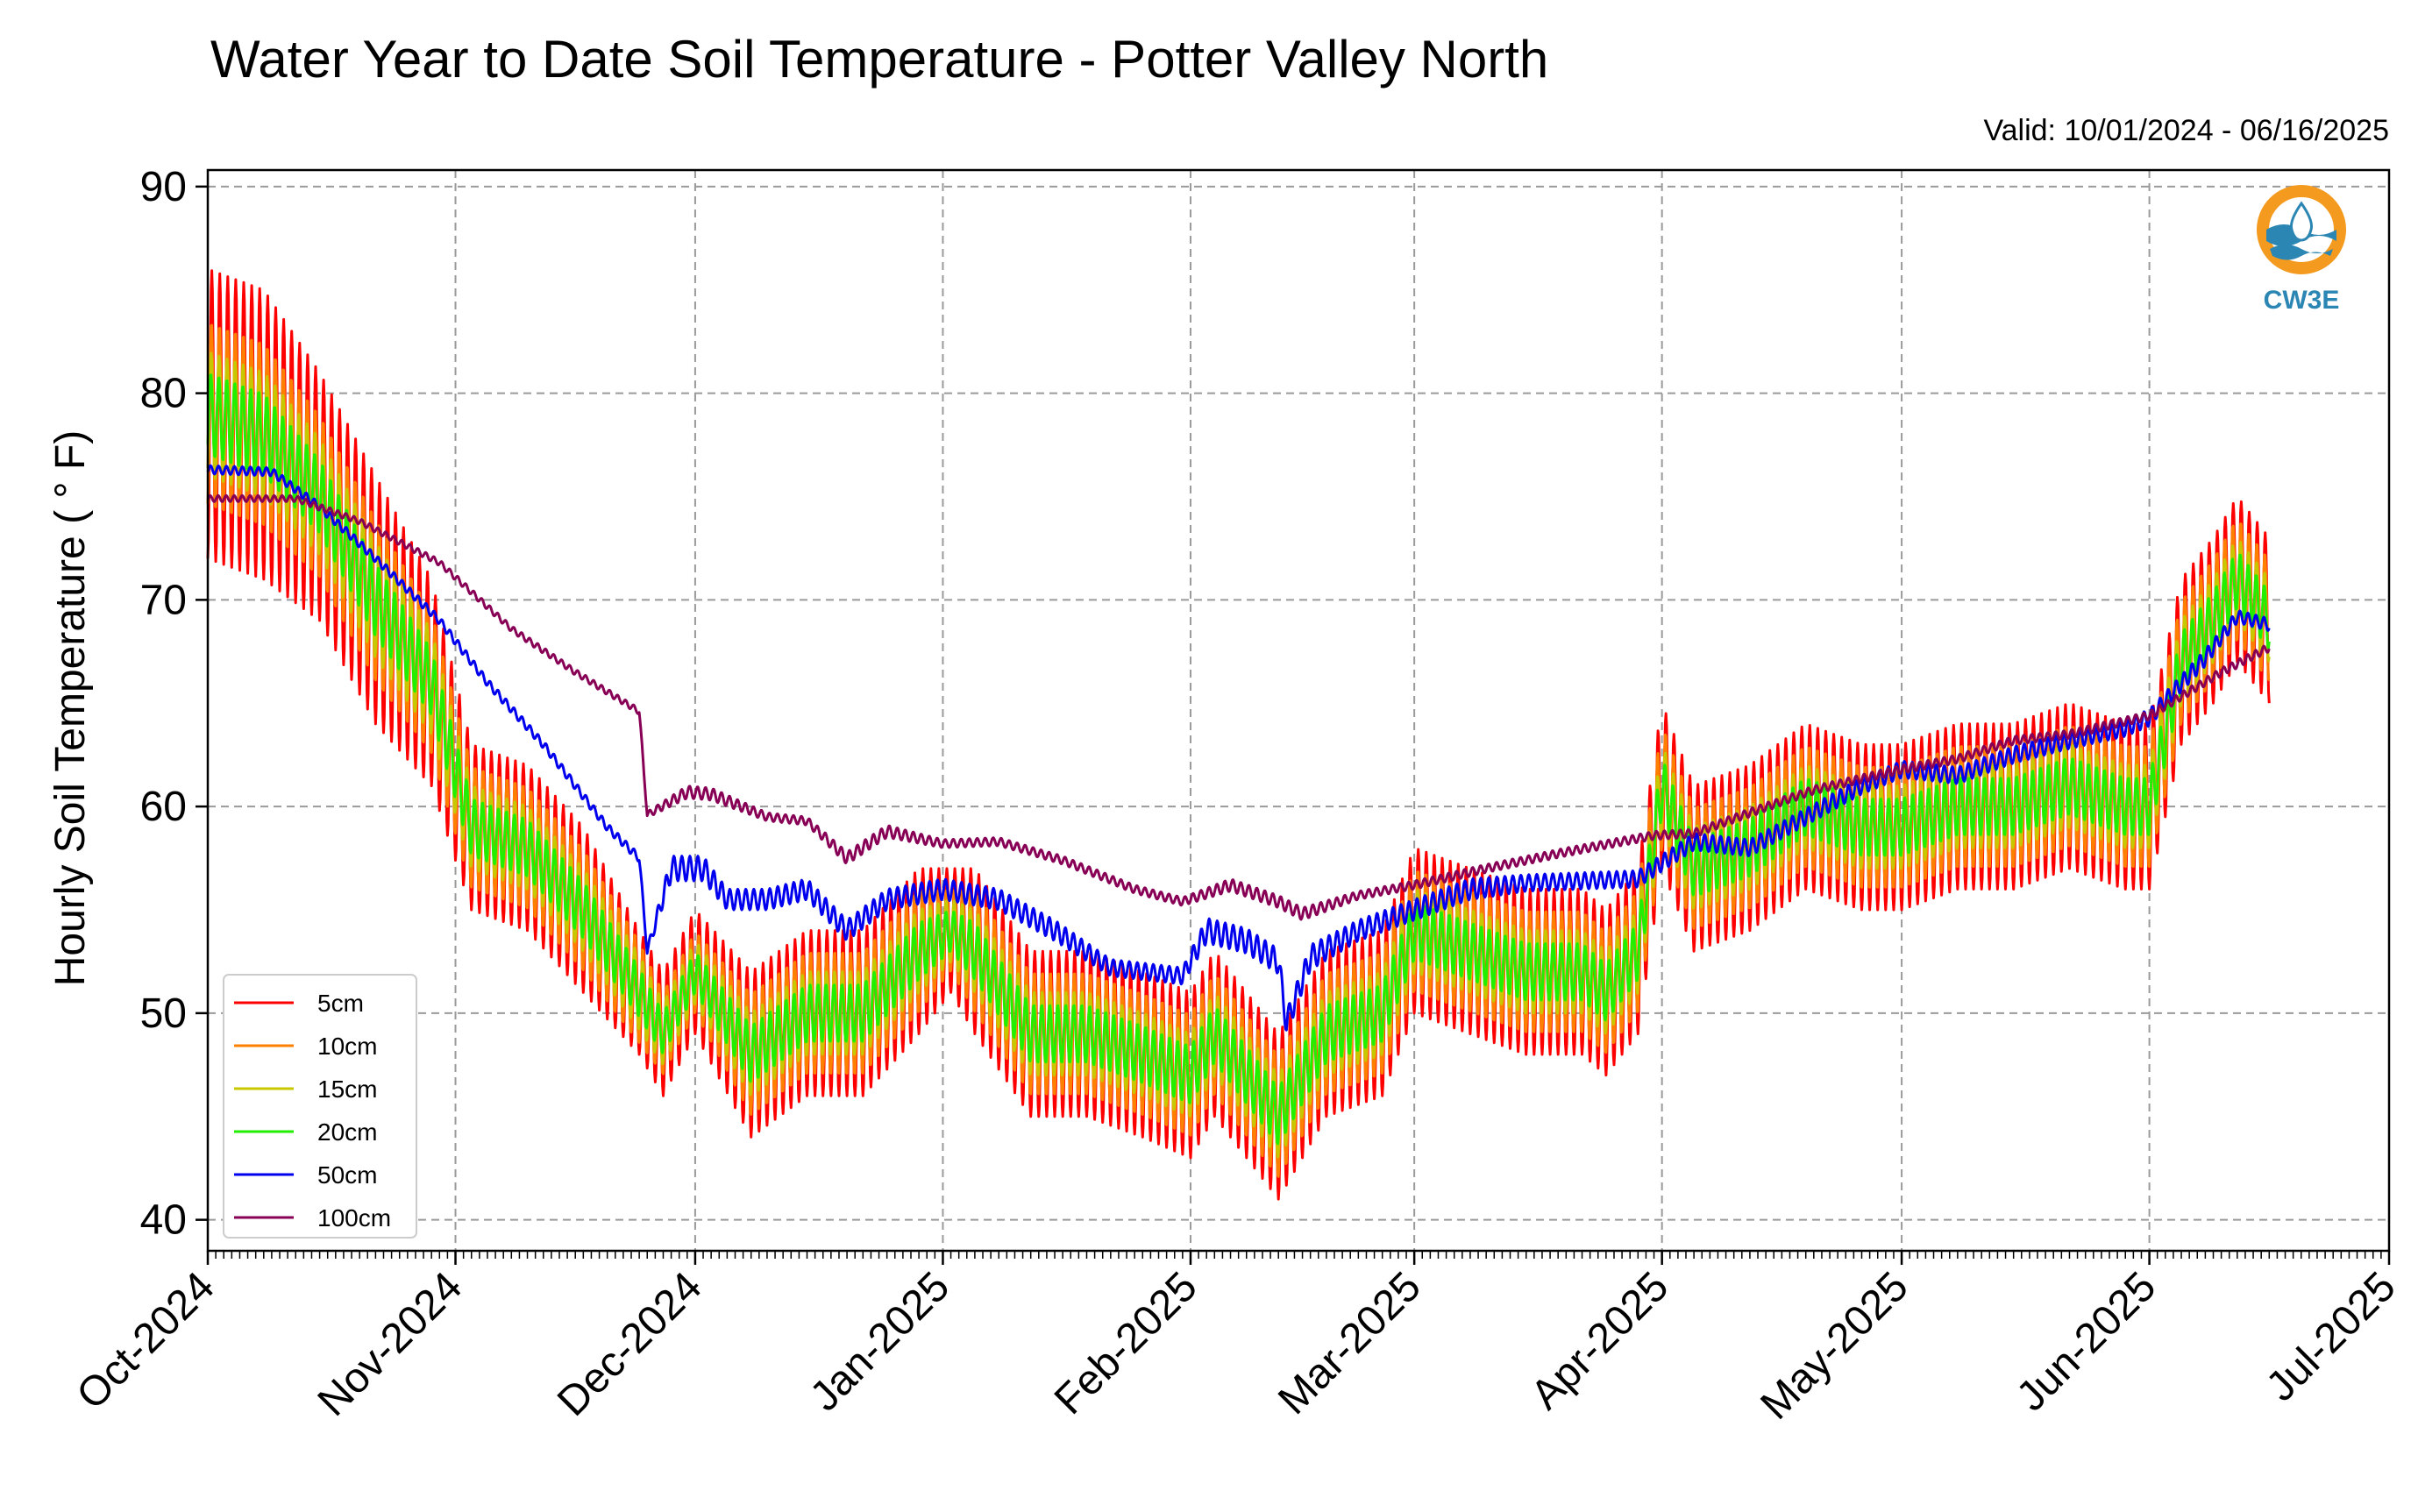  Describe the element at coordinates (354, 1218) in the screenshot. I see `legend-label-100cm: 100cm` at that location.